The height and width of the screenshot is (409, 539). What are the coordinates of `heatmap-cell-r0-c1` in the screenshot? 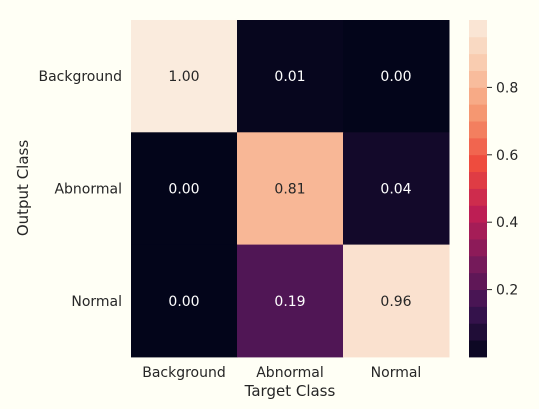 It's located at (290, 76).